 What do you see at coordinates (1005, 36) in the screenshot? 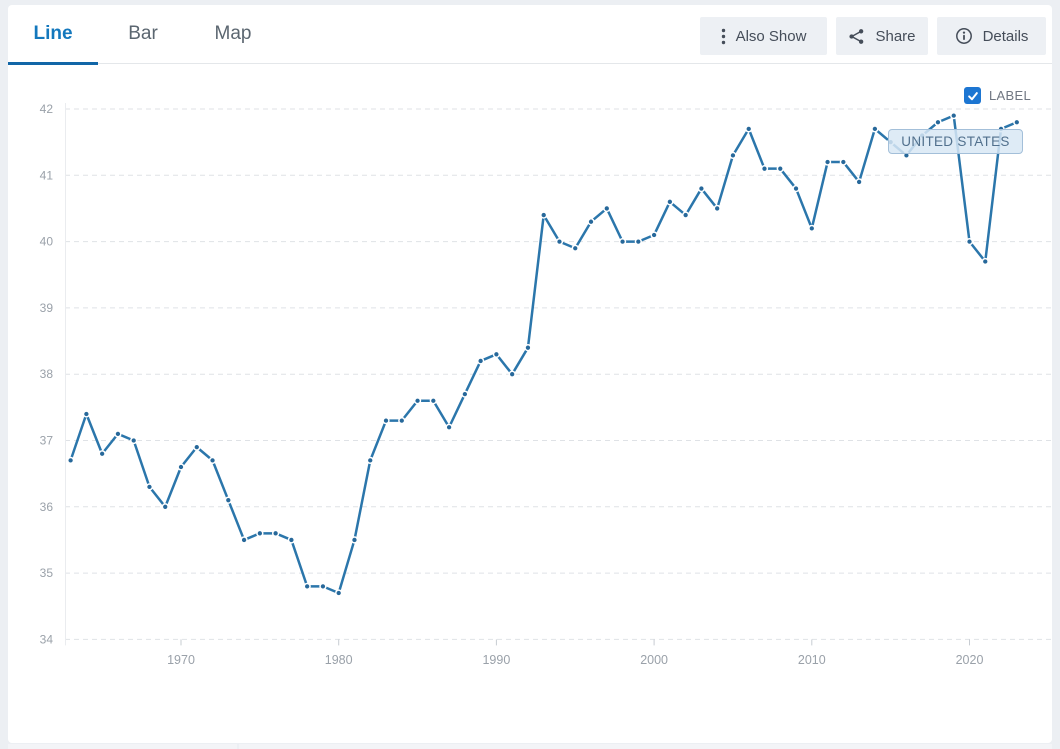
I see `details-label: Details` at bounding box center [1005, 36].